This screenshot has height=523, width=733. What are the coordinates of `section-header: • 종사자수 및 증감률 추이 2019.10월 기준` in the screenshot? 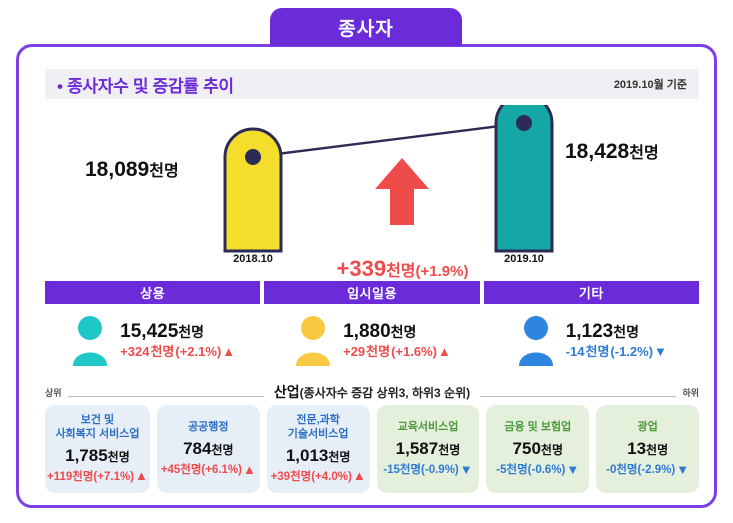 It's located at (372, 84).